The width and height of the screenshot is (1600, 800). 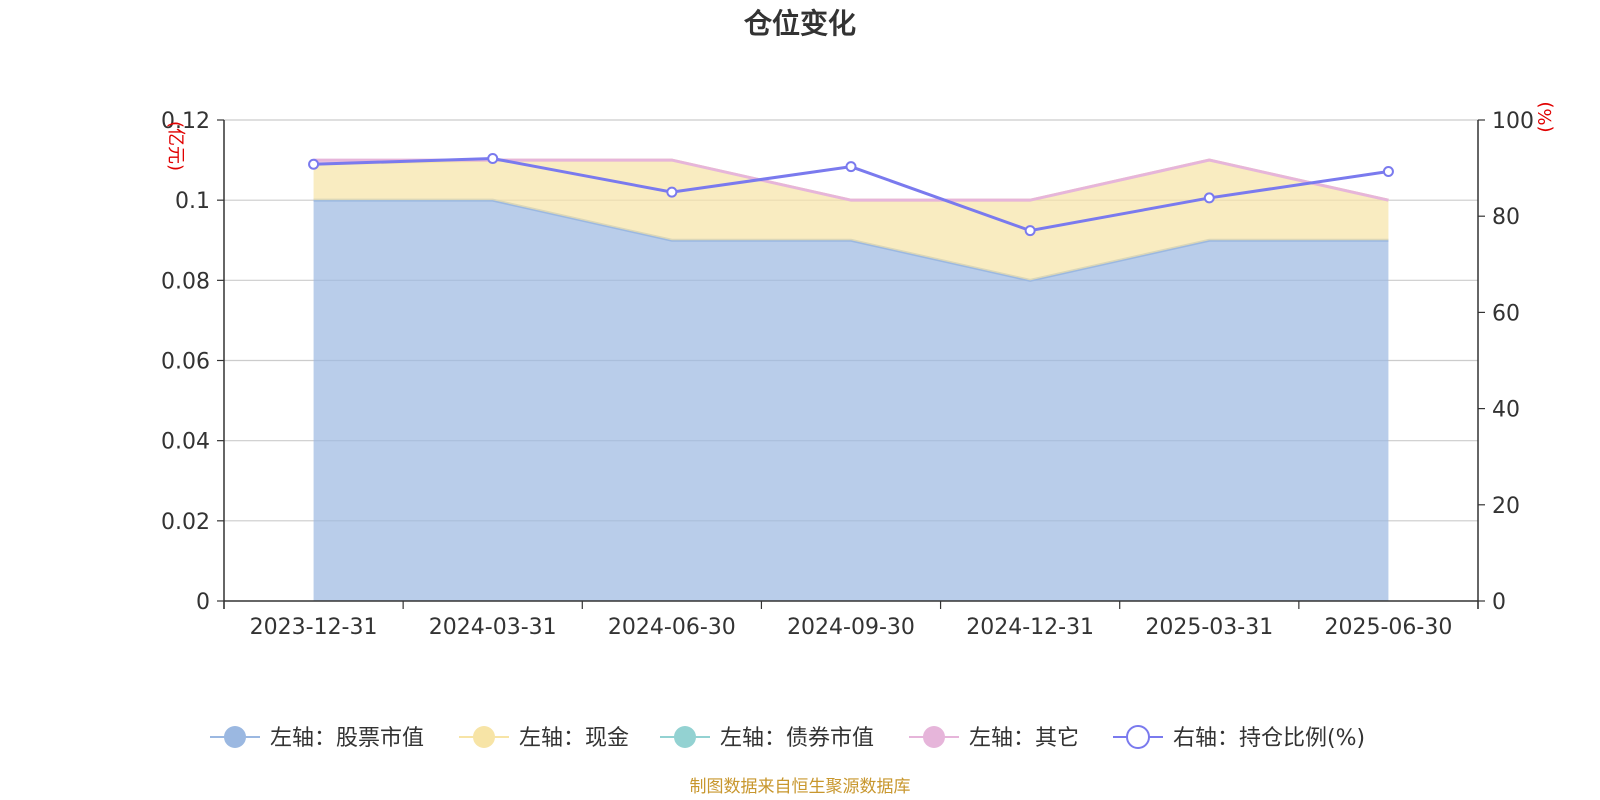 What do you see at coordinates (185, 522) in the screenshot?
I see `left-axis-tick-label: 0.02` at bounding box center [185, 522].